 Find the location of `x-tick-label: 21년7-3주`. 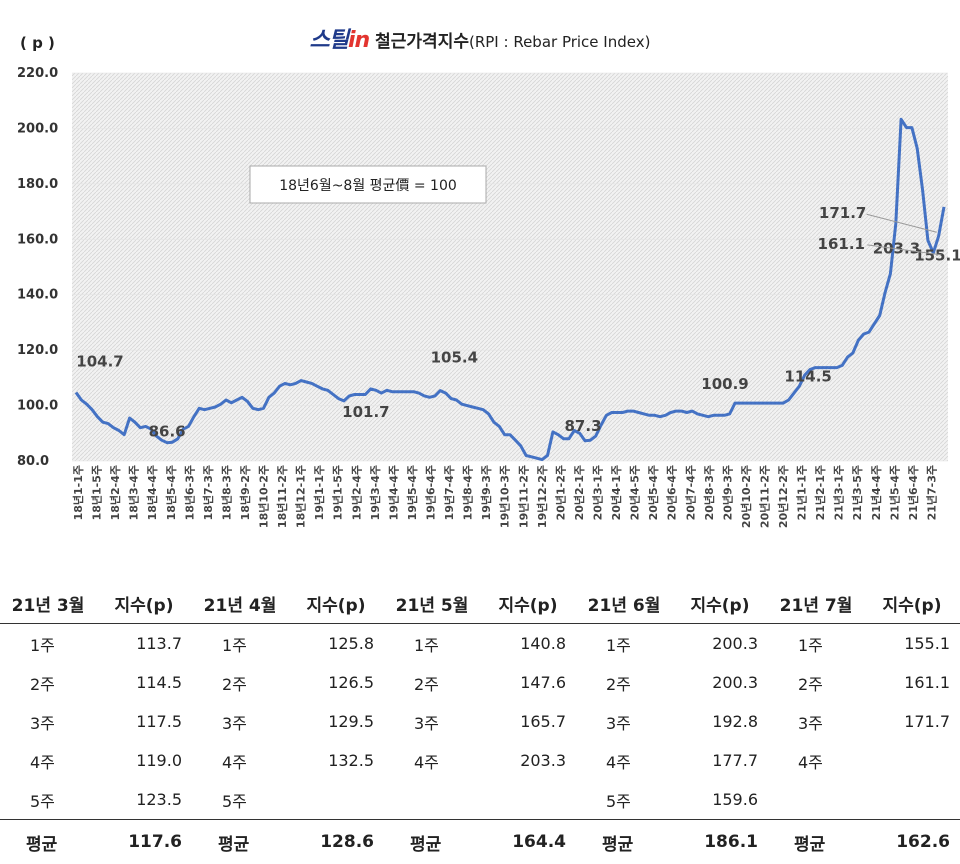

x-tick-label: 21년7-3주 is located at coordinates (931, 492).